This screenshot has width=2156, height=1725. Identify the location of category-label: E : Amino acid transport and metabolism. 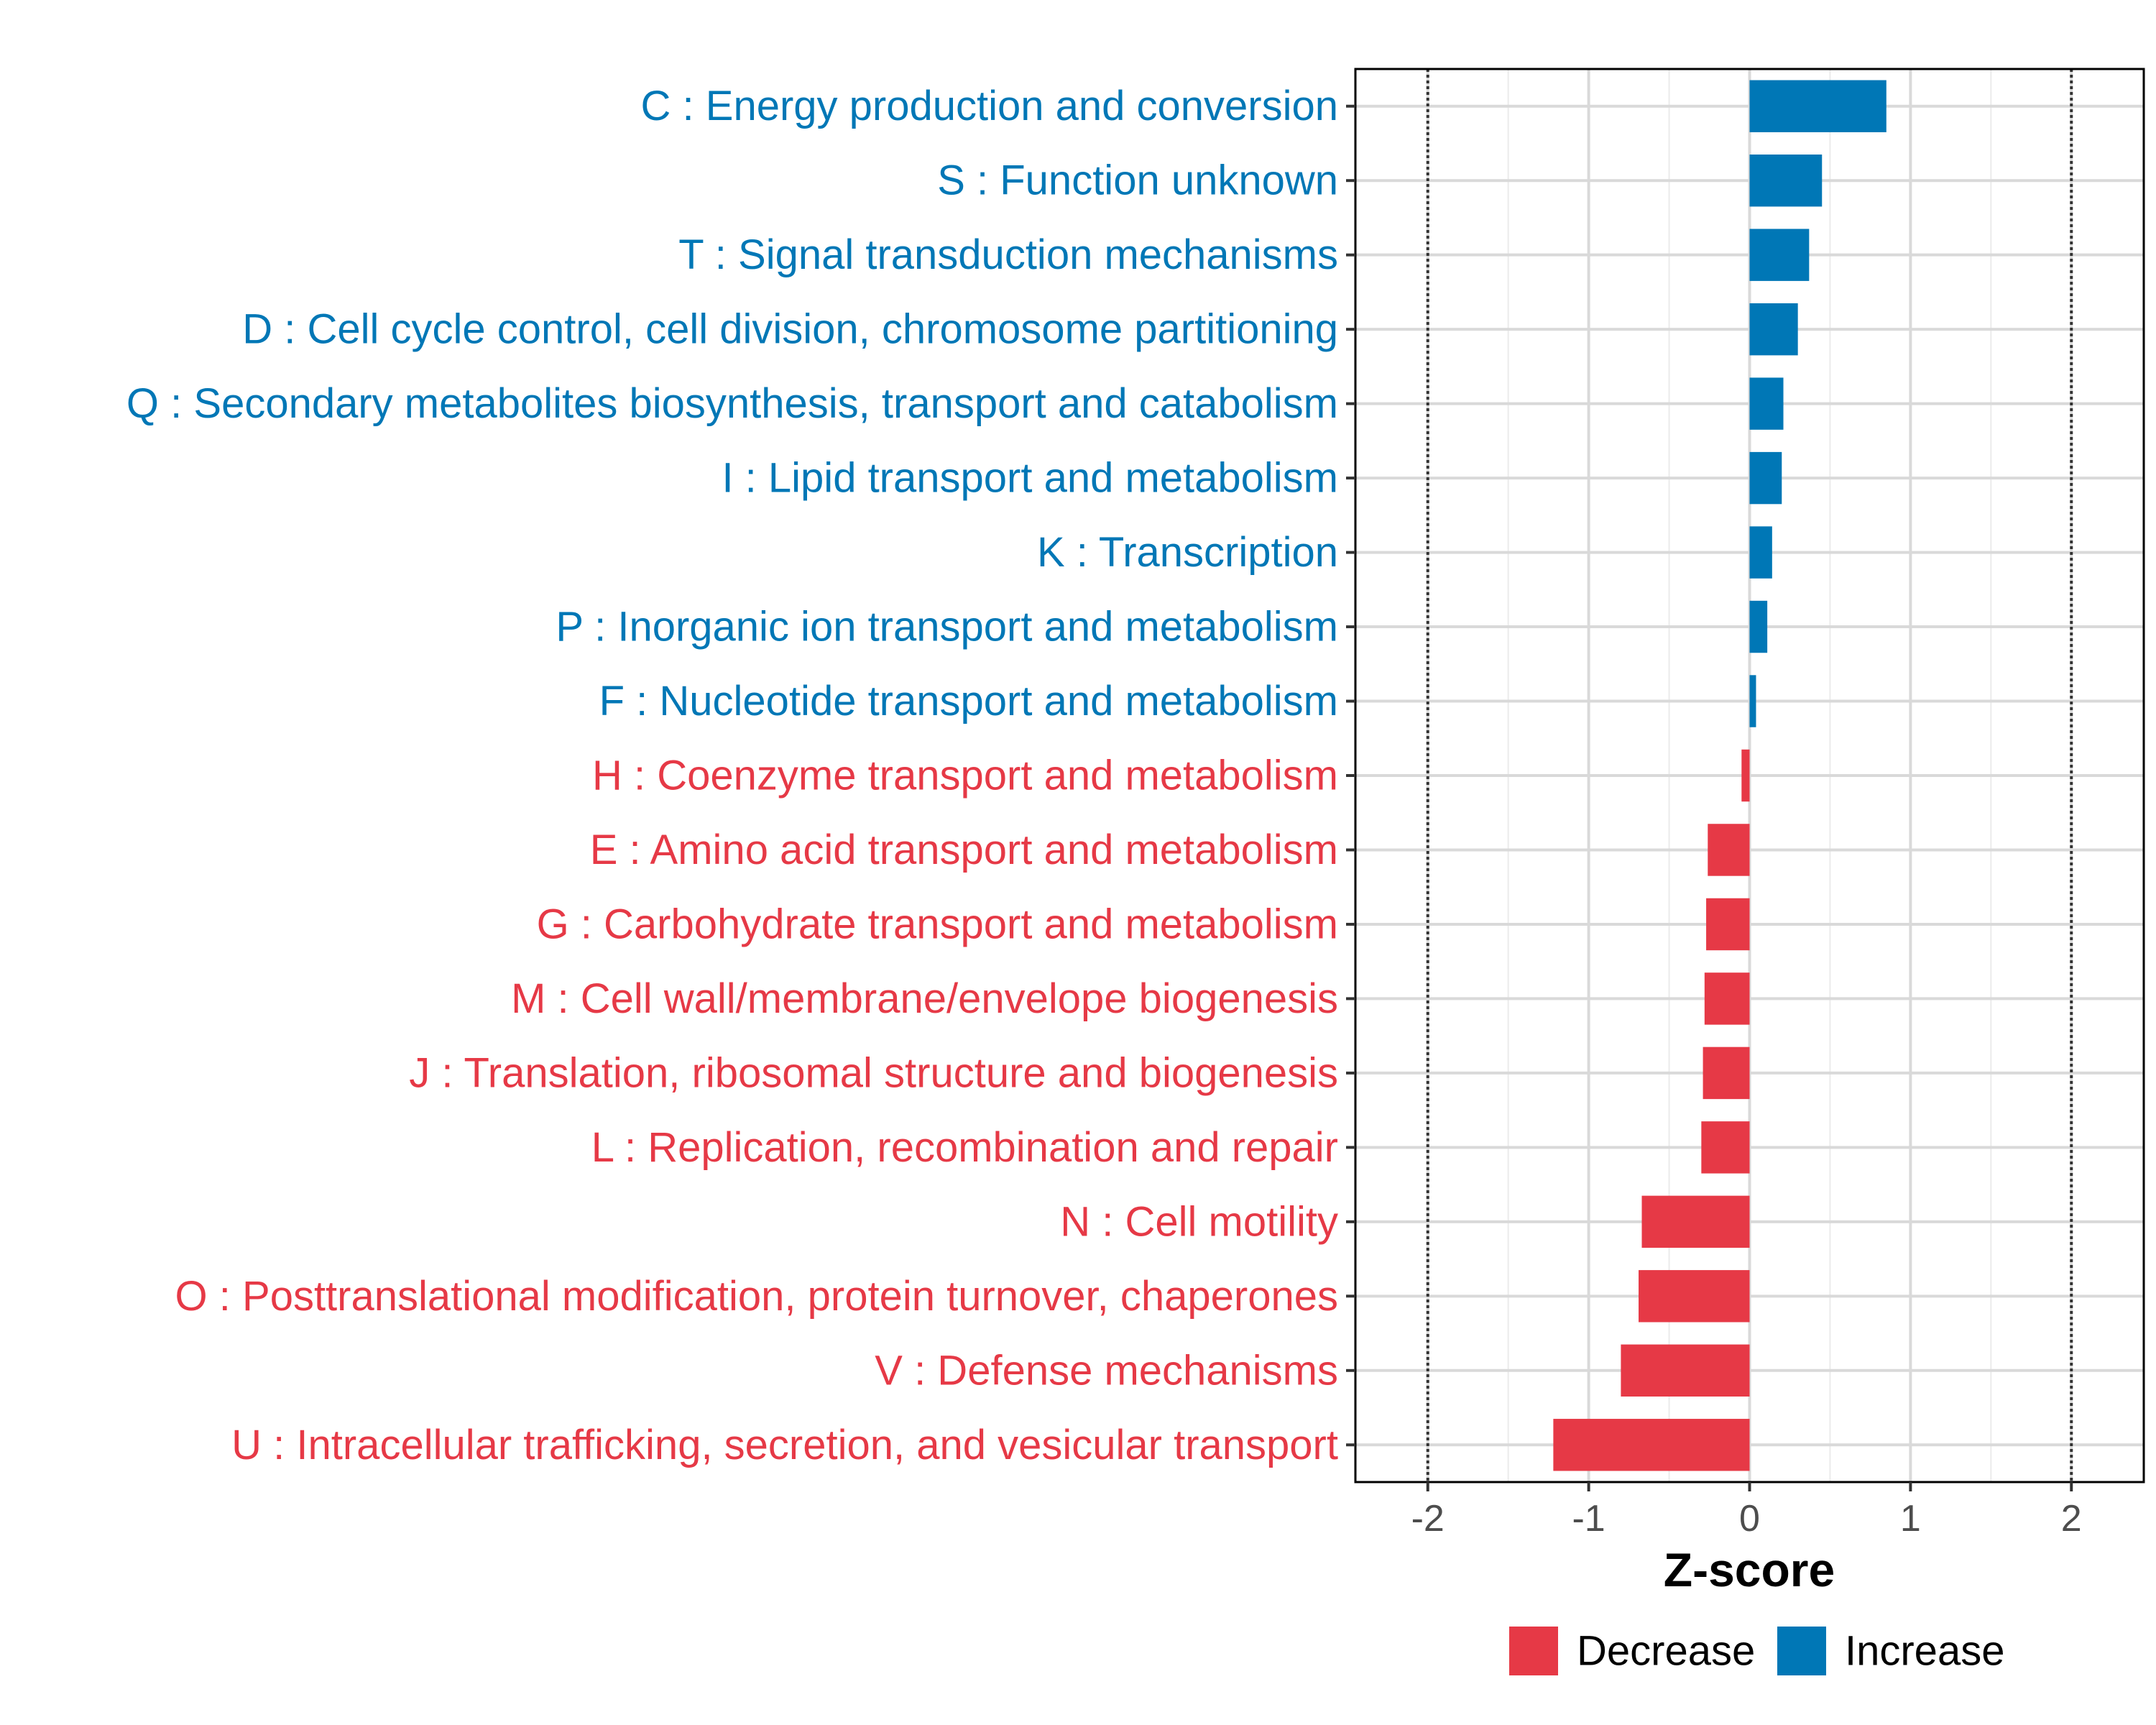
(964, 850).